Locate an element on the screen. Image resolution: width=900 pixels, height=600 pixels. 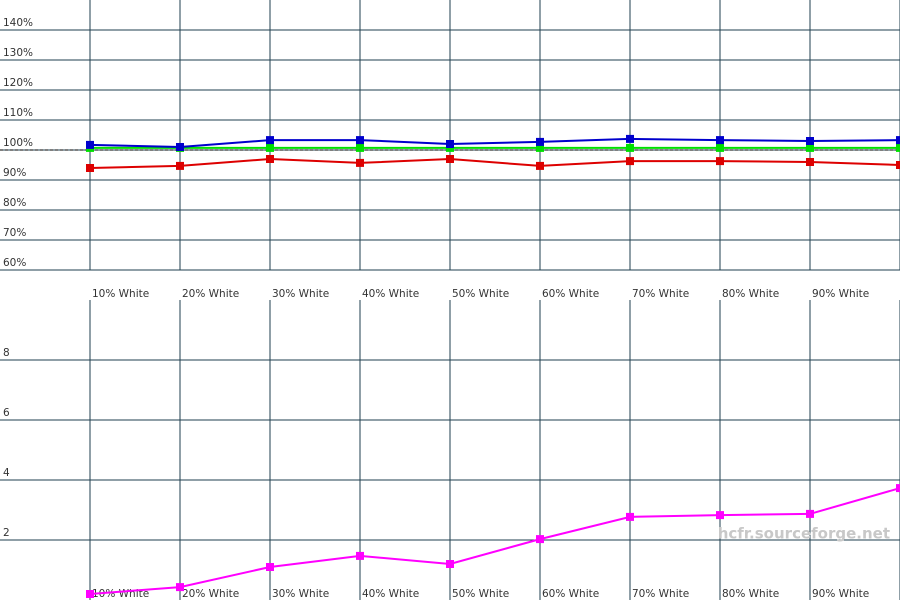
y-tick-label: 4 is located at coordinates (6, 473).